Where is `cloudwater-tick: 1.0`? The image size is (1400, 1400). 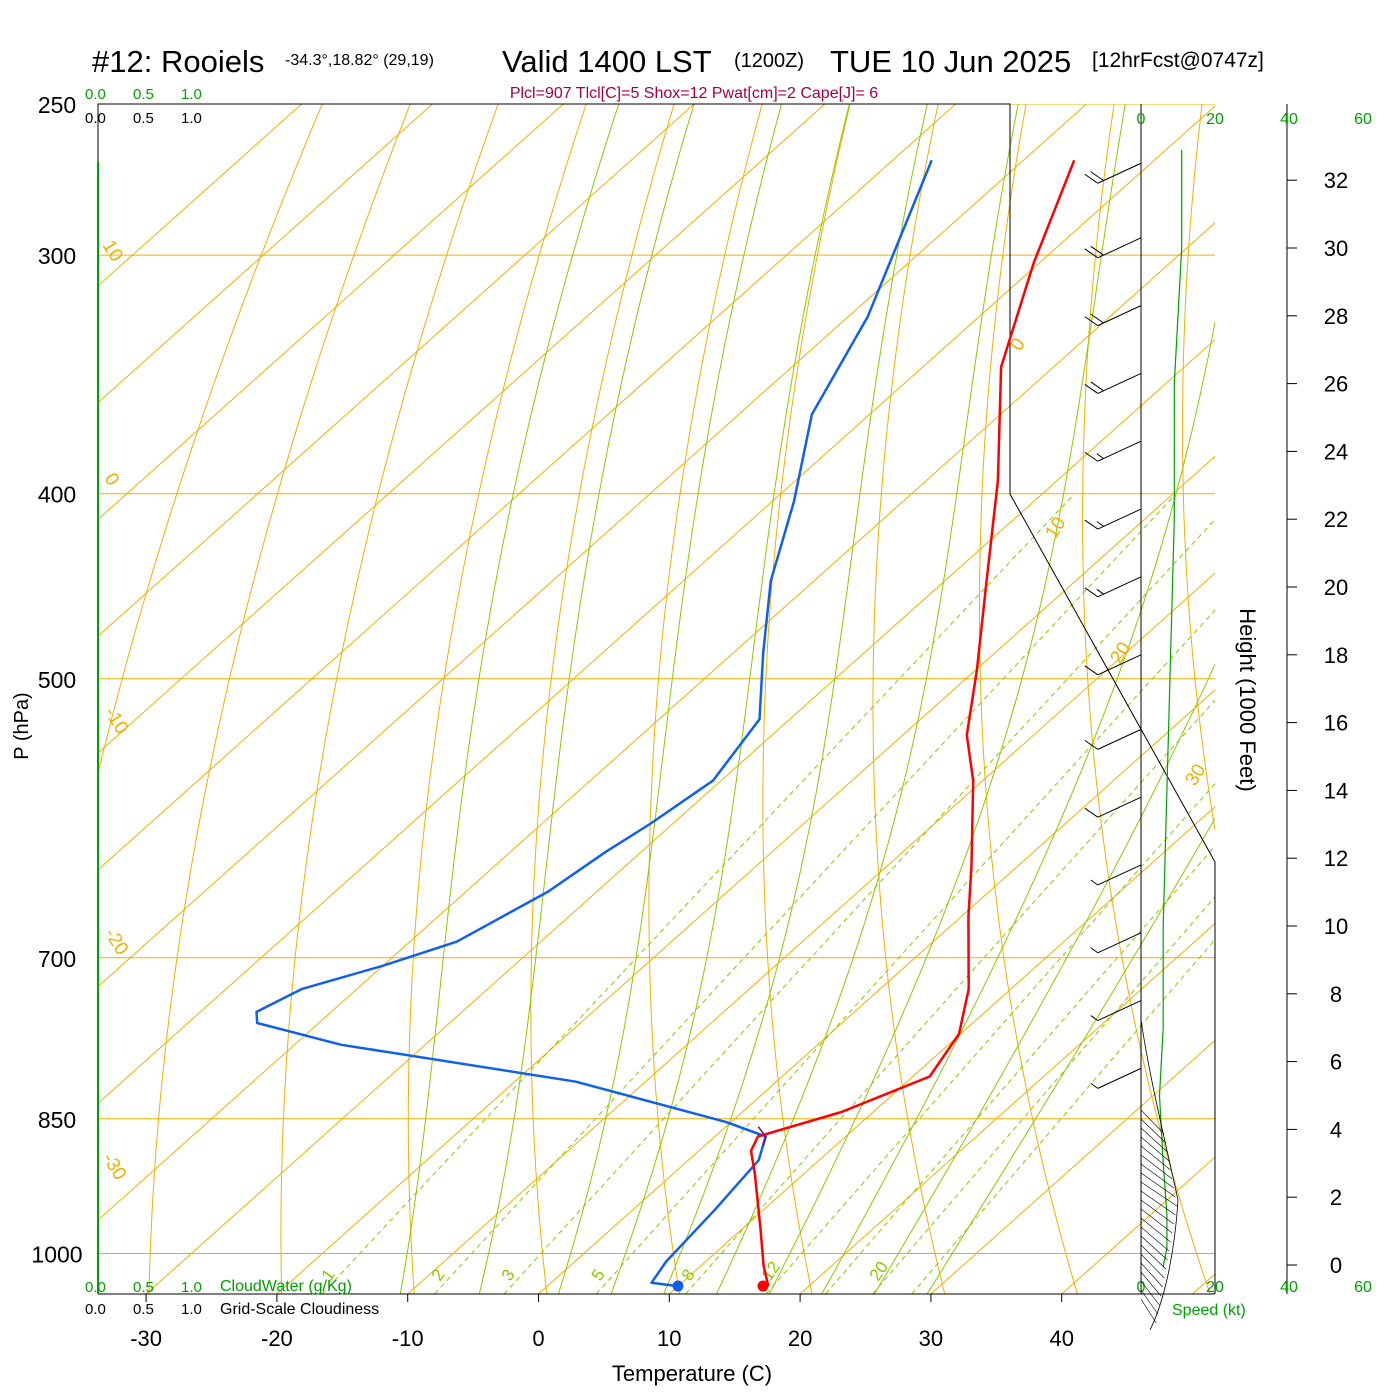
cloudwater-tick: 1.0 is located at coordinates (191, 94).